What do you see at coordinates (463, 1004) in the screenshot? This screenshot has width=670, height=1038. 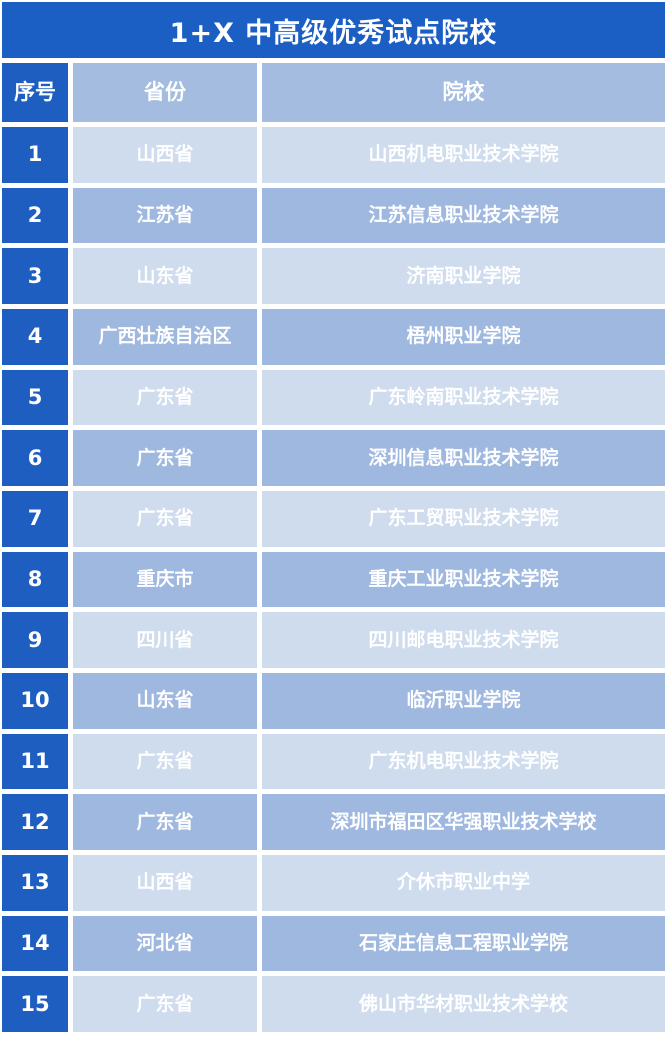 I see `row-school-cell: 佛山市华材职业技术学校` at bounding box center [463, 1004].